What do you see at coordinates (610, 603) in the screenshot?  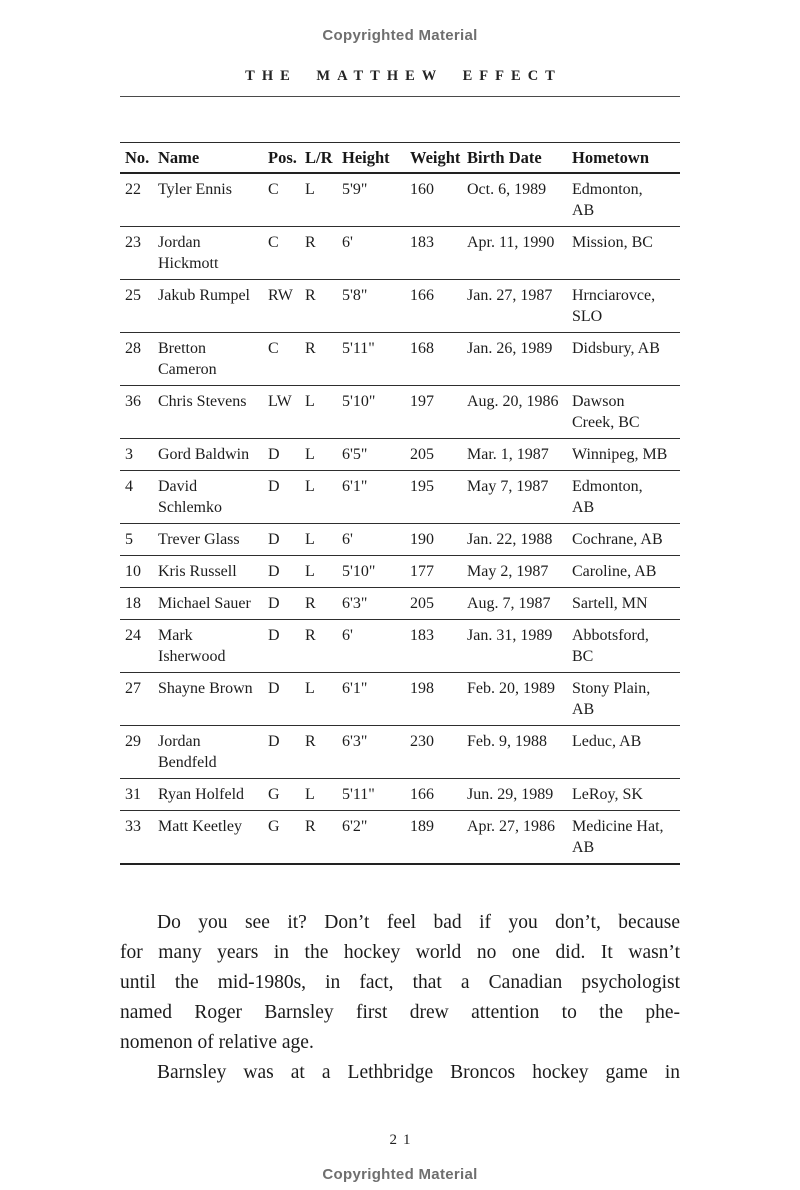 I see `cell-hometown: Sartell, MN` at bounding box center [610, 603].